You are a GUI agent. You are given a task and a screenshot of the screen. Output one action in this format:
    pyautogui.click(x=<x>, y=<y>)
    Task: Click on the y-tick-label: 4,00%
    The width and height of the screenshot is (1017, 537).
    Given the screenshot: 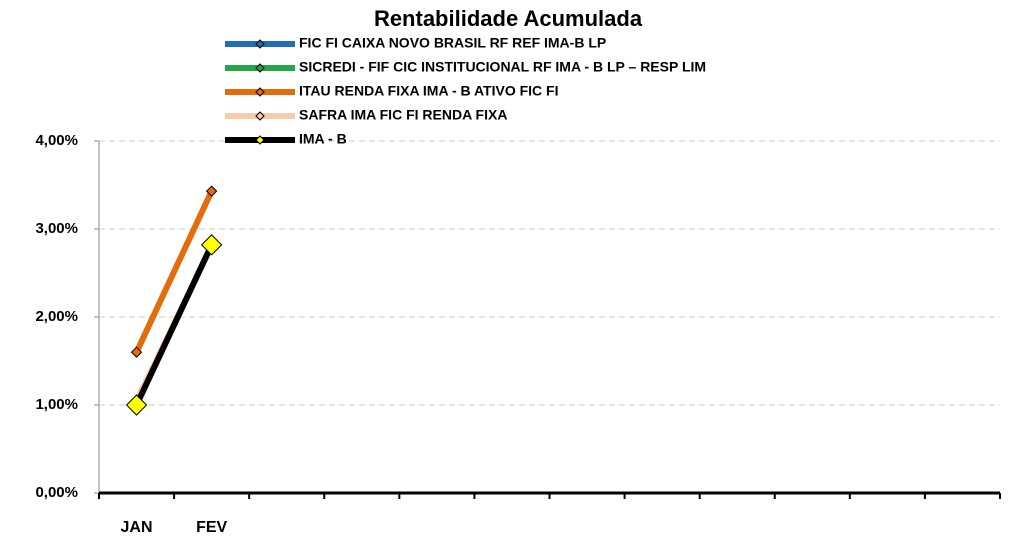 What is the action you would take?
    pyautogui.click(x=56, y=140)
    